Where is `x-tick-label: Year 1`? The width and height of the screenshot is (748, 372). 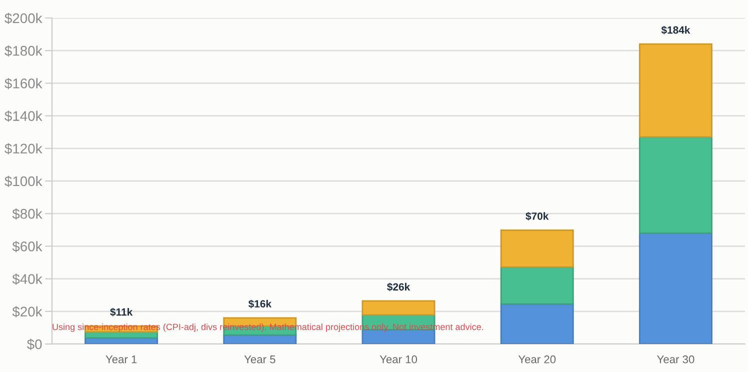 x-tick-label: Year 1 is located at coordinates (121, 360).